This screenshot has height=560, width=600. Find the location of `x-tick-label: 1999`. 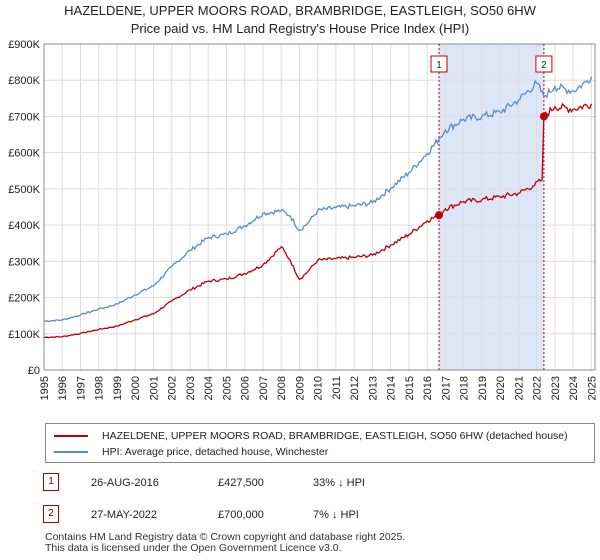

x-tick-label: 1999 is located at coordinates (118, 388).